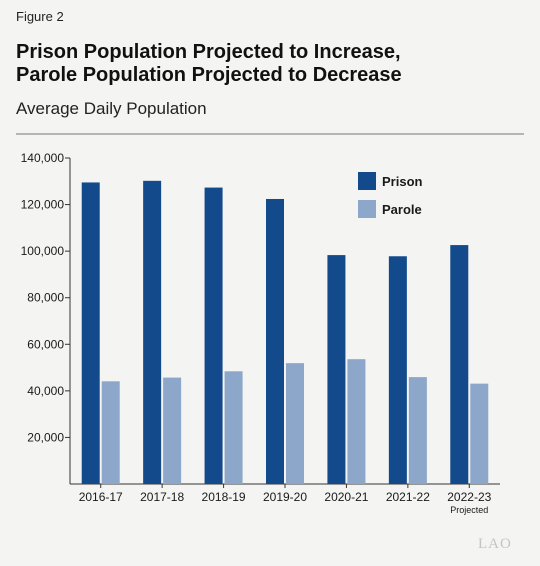 Image resolution: width=540 pixels, height=566 pixels. What do you see at coordinates (111, 108) in the screenshot?
I see `chart-subtitle: Average Daily Population` at bounding box center [111, 108].